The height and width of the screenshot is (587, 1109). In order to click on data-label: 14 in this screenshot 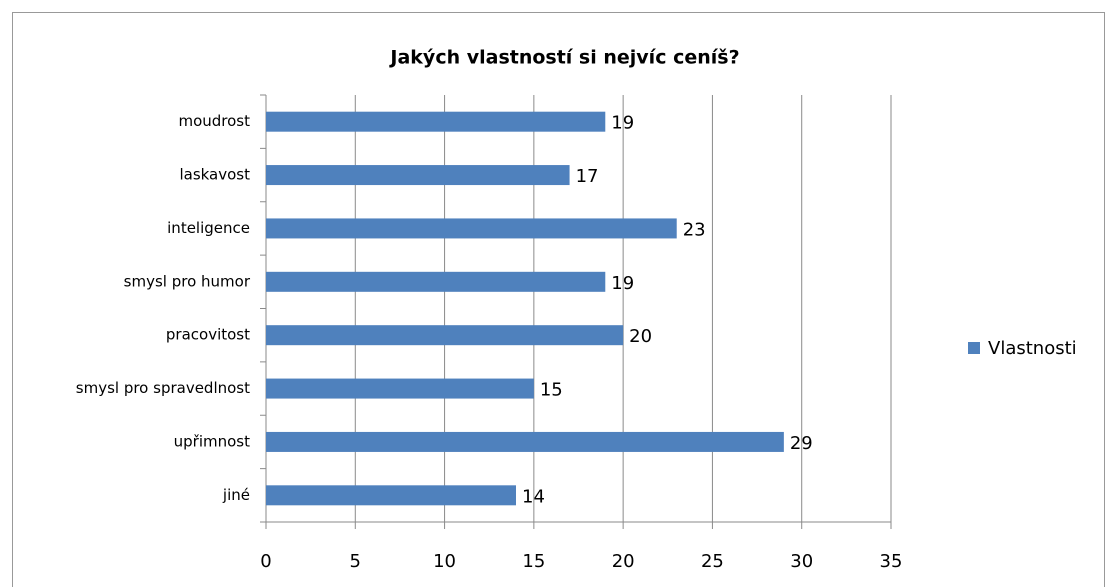, I will do `click(533, 496)`.